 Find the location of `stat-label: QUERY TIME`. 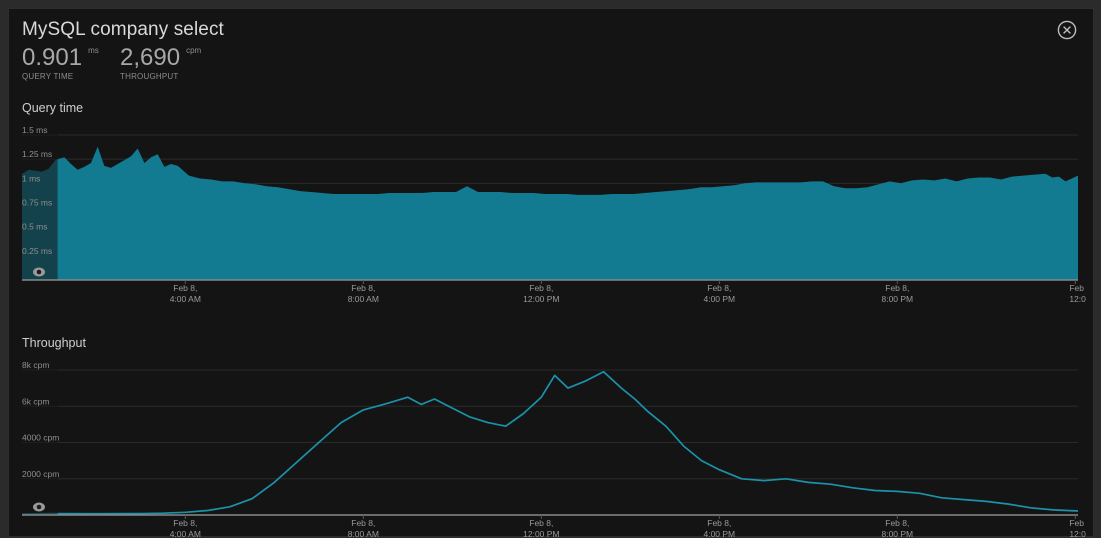

stat-label: QUERY TIME is located at coordinates (48, 76).